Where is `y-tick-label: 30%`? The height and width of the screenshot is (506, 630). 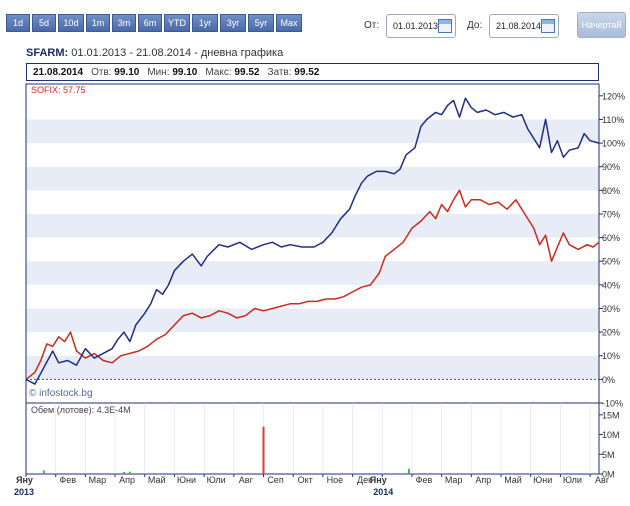 y-tick-label: 30% is located at coordinates (611, 309).